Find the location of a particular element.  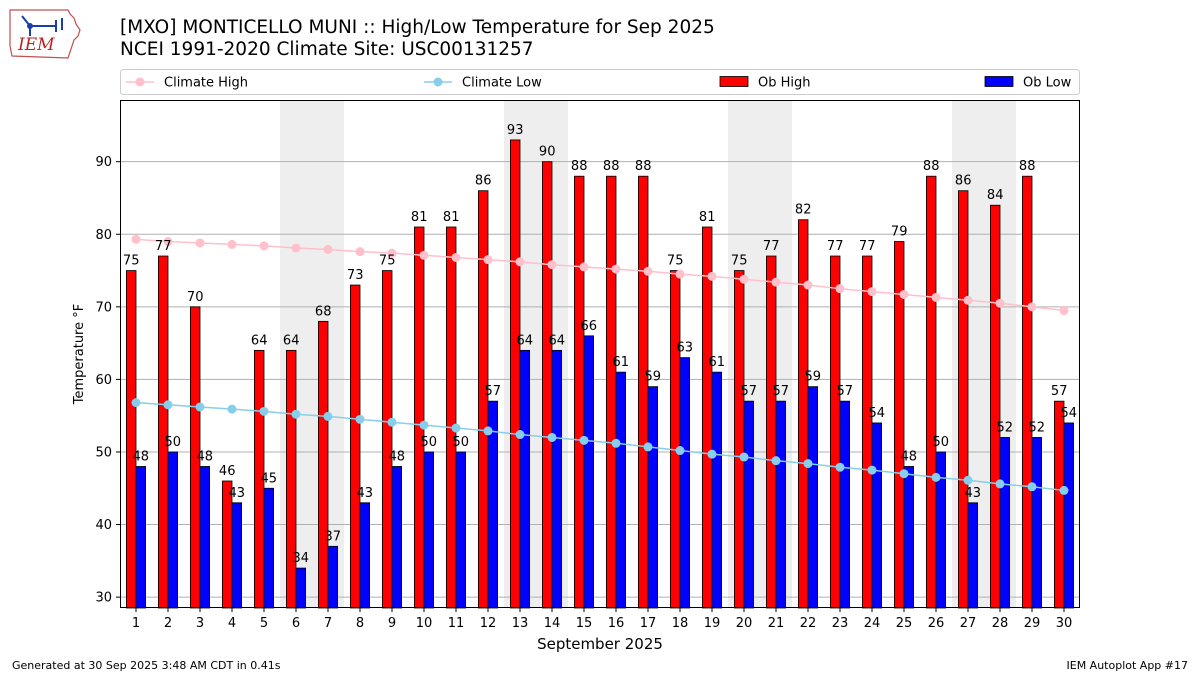

ob-low-label-12: 57 is located at coordinates (493, 391).